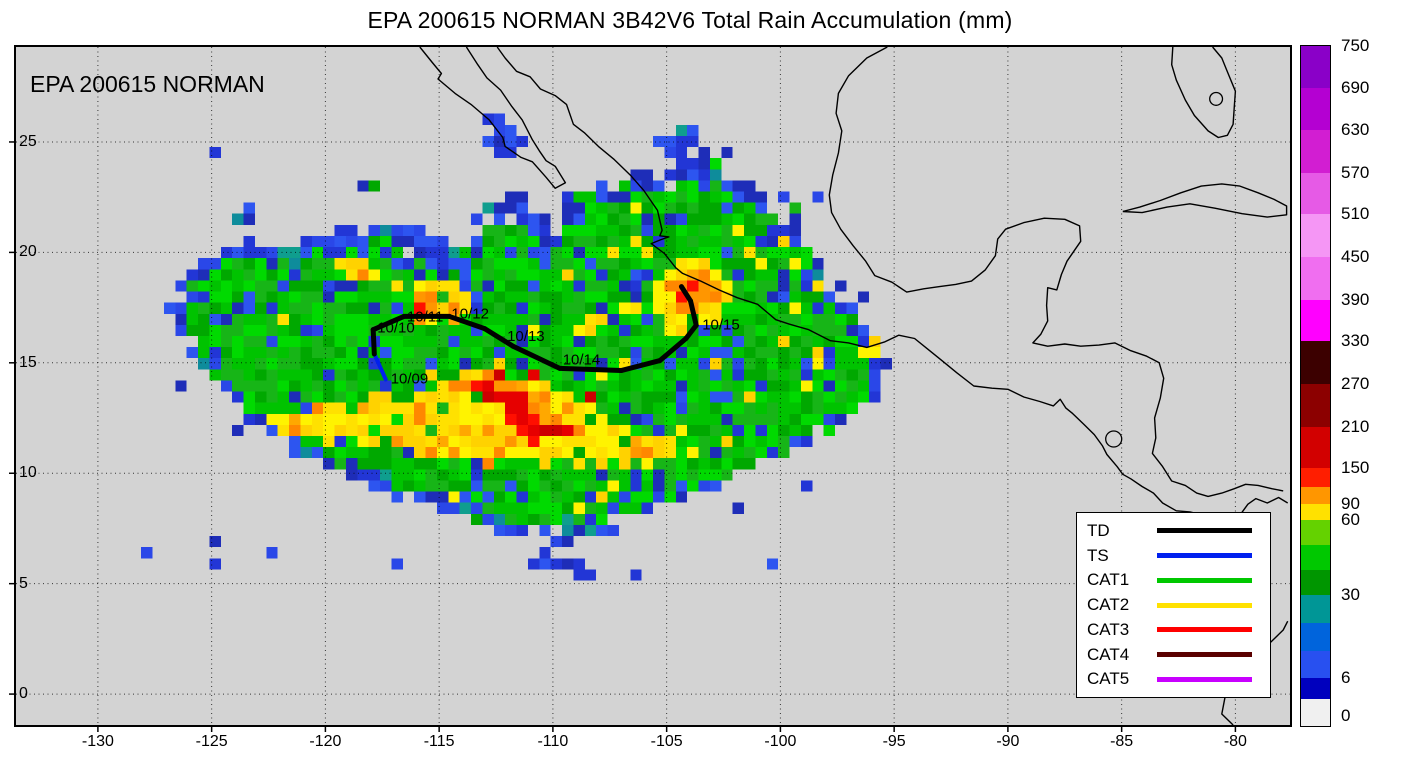 This screenshot has height=773, width=1425. Describe the element at coordinates (410, 378) in the screenshot. I see `track-date-label: 10/09` at that location.